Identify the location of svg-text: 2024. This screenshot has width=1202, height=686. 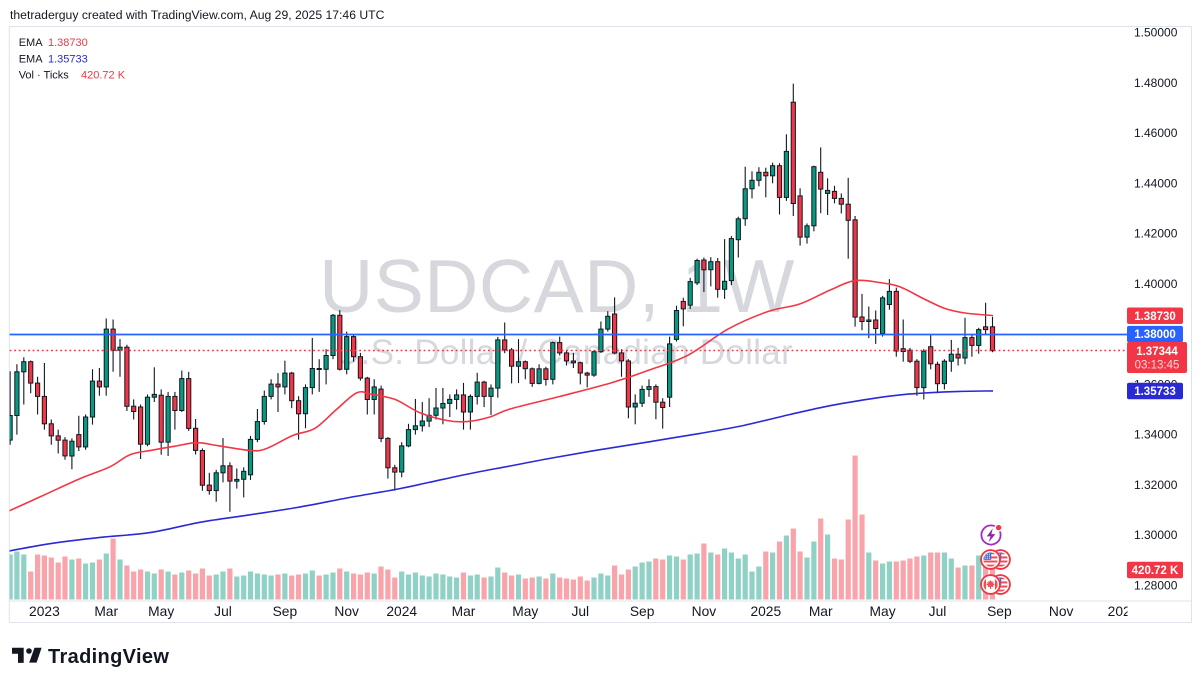
(401, 611).